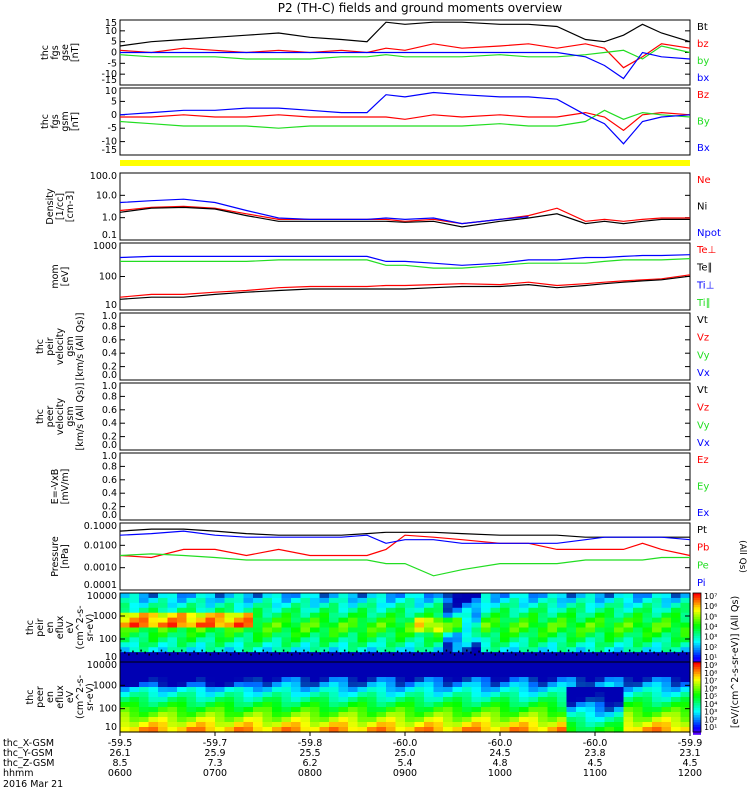 The height and width of the screenshot is (804, 750). I want to click on y-tick-label: 0.2, so click(109, 367).